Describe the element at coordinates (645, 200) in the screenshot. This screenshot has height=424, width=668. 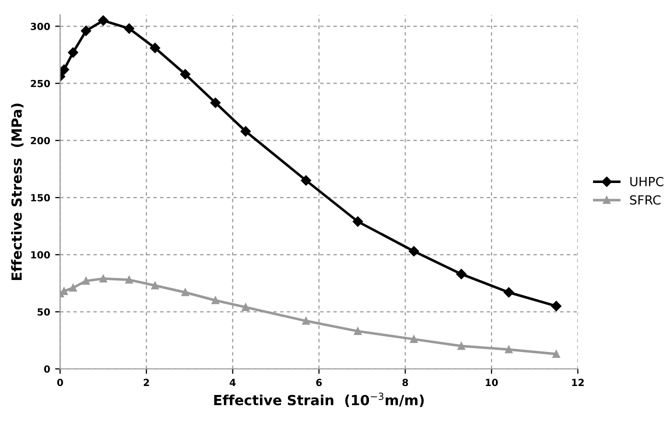
I see `legend-label: SFRC` at that location.